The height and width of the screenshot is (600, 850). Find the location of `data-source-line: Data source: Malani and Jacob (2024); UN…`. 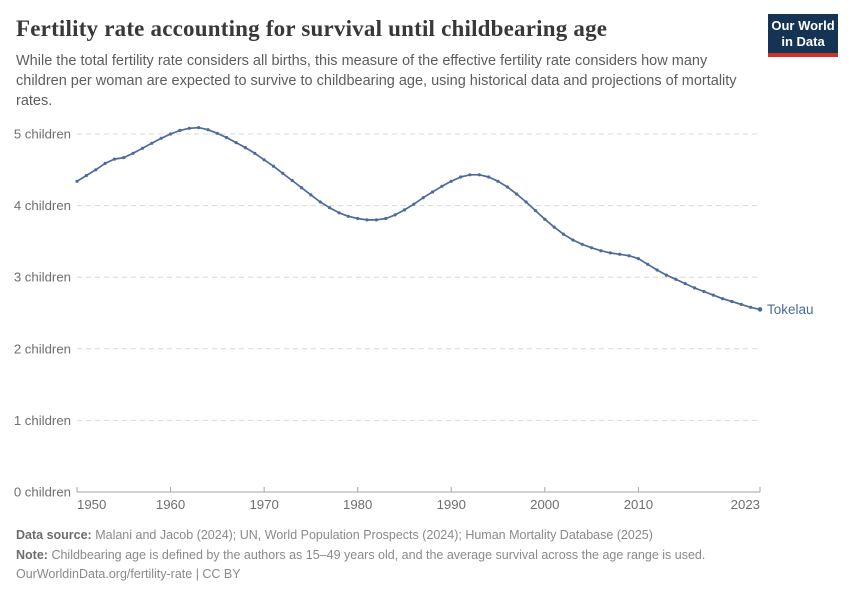

data-source-line: Data source: Malani and Jacob (2024); UN… is located at coordinates (426, 536).